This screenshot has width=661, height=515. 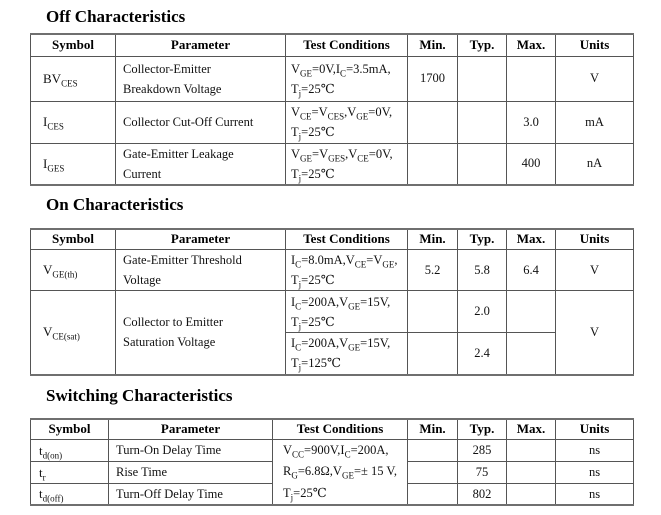 I want to click on cell-line: RG=6.8Ω,VGE=± 15 V,, so click(x=340, y=472).